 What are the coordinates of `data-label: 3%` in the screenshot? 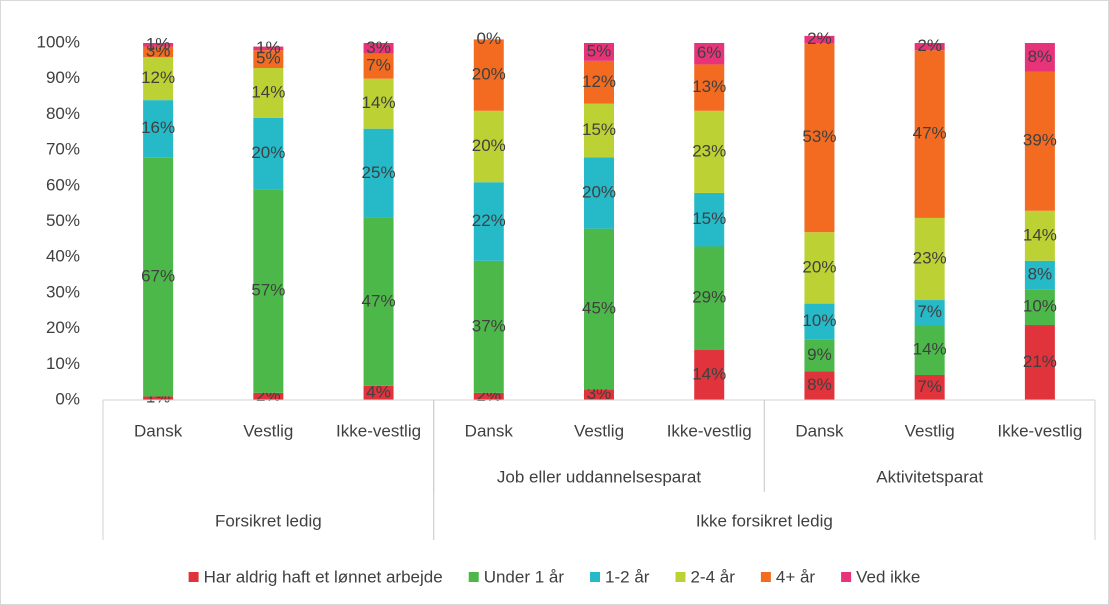 It's located at (378, 47).